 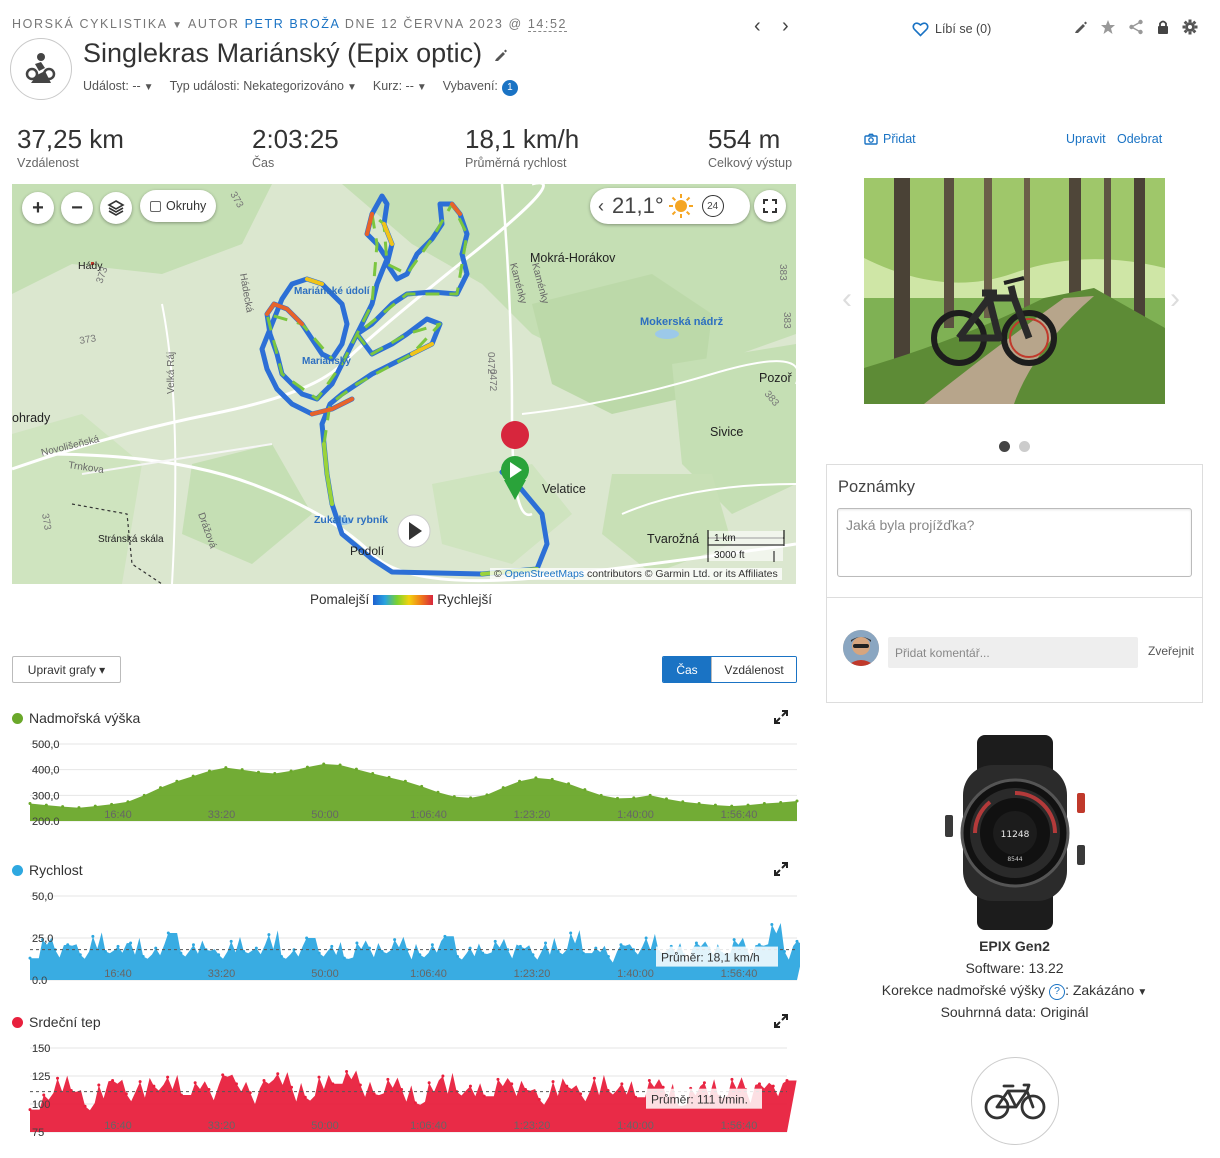 I want to click on activity-date: DNE 12 ČERVNA 2023 @, so click(x=433, y=24).